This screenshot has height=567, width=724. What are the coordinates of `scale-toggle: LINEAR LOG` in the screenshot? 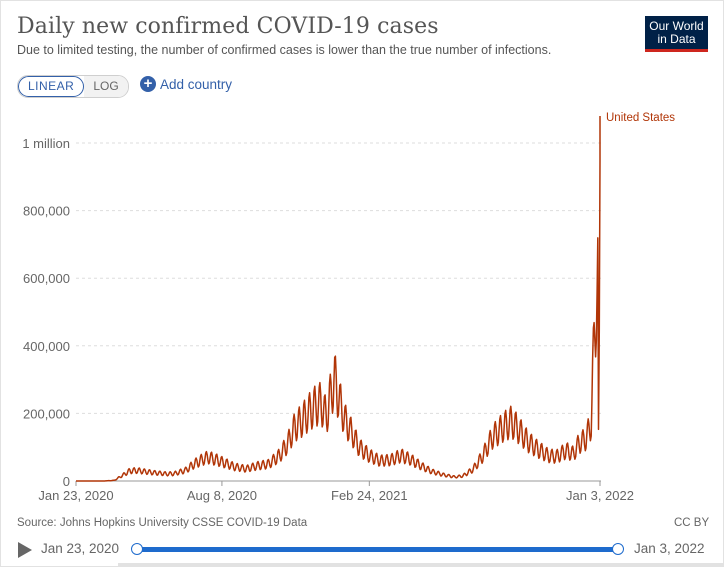 It's located at (73, 86).